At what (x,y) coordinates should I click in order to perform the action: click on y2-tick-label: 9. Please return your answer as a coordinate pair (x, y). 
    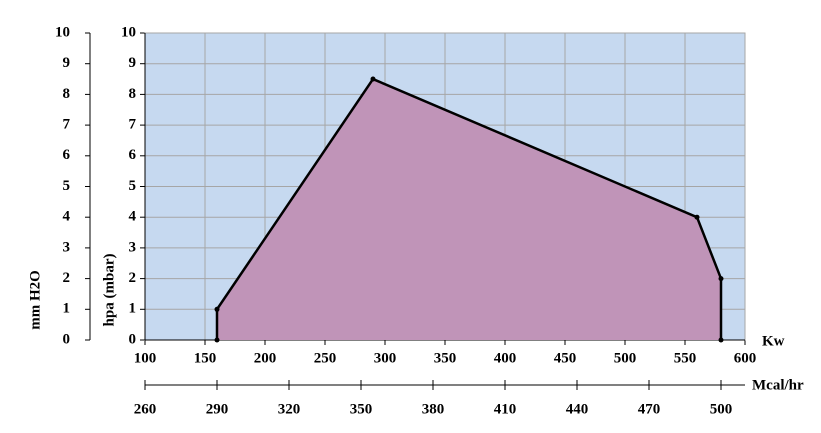
    Looking at the image, I should click on (67, 63).